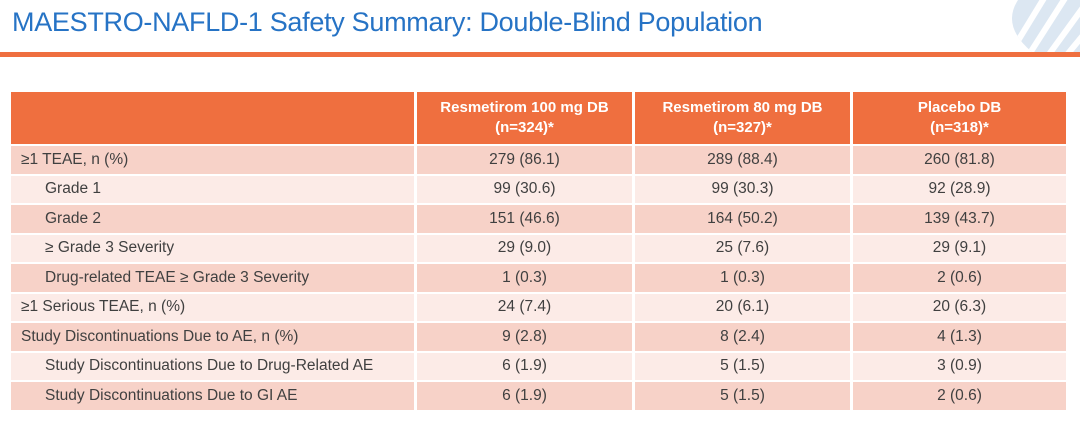  Describe the element at coordinates (540, 54) in the screenshot. I see `title-underline-rule` at that location.